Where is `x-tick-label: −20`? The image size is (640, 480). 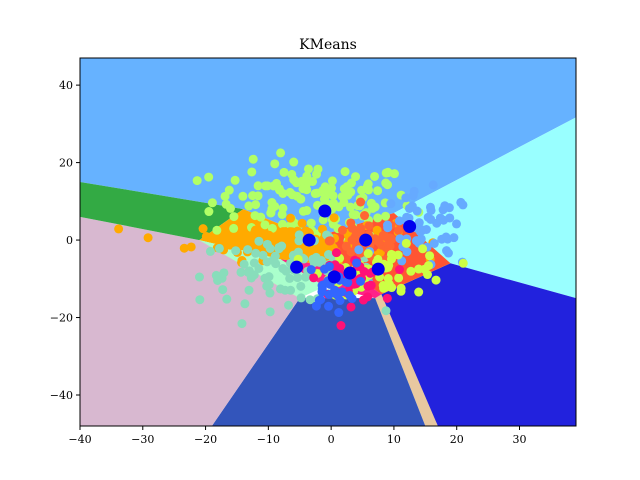
x-tick-label: −20 is located at coordinates (205, 439).